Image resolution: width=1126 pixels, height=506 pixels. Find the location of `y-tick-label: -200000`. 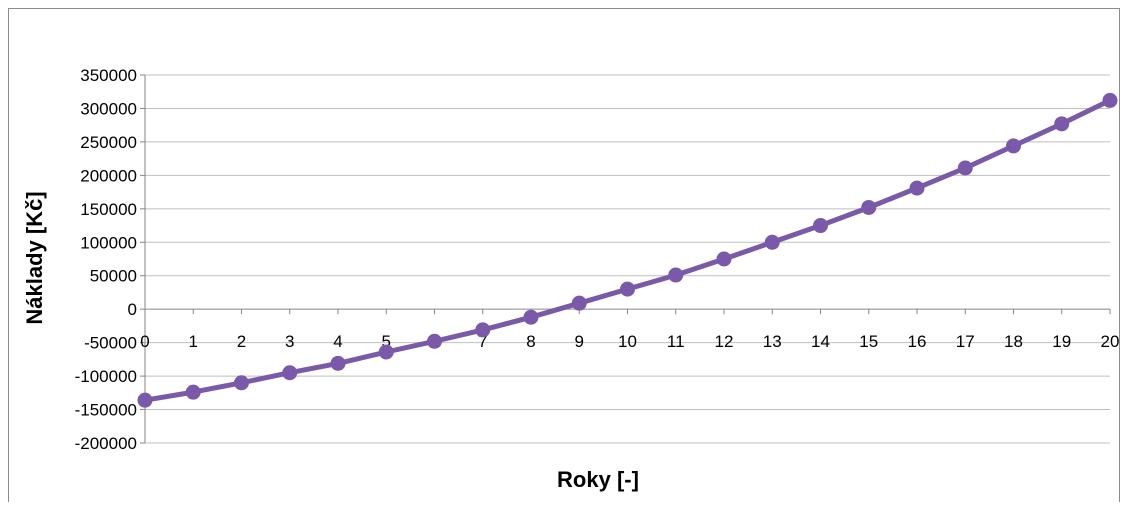

y-tick-label: -200000 is located at coordinates (106, 443).